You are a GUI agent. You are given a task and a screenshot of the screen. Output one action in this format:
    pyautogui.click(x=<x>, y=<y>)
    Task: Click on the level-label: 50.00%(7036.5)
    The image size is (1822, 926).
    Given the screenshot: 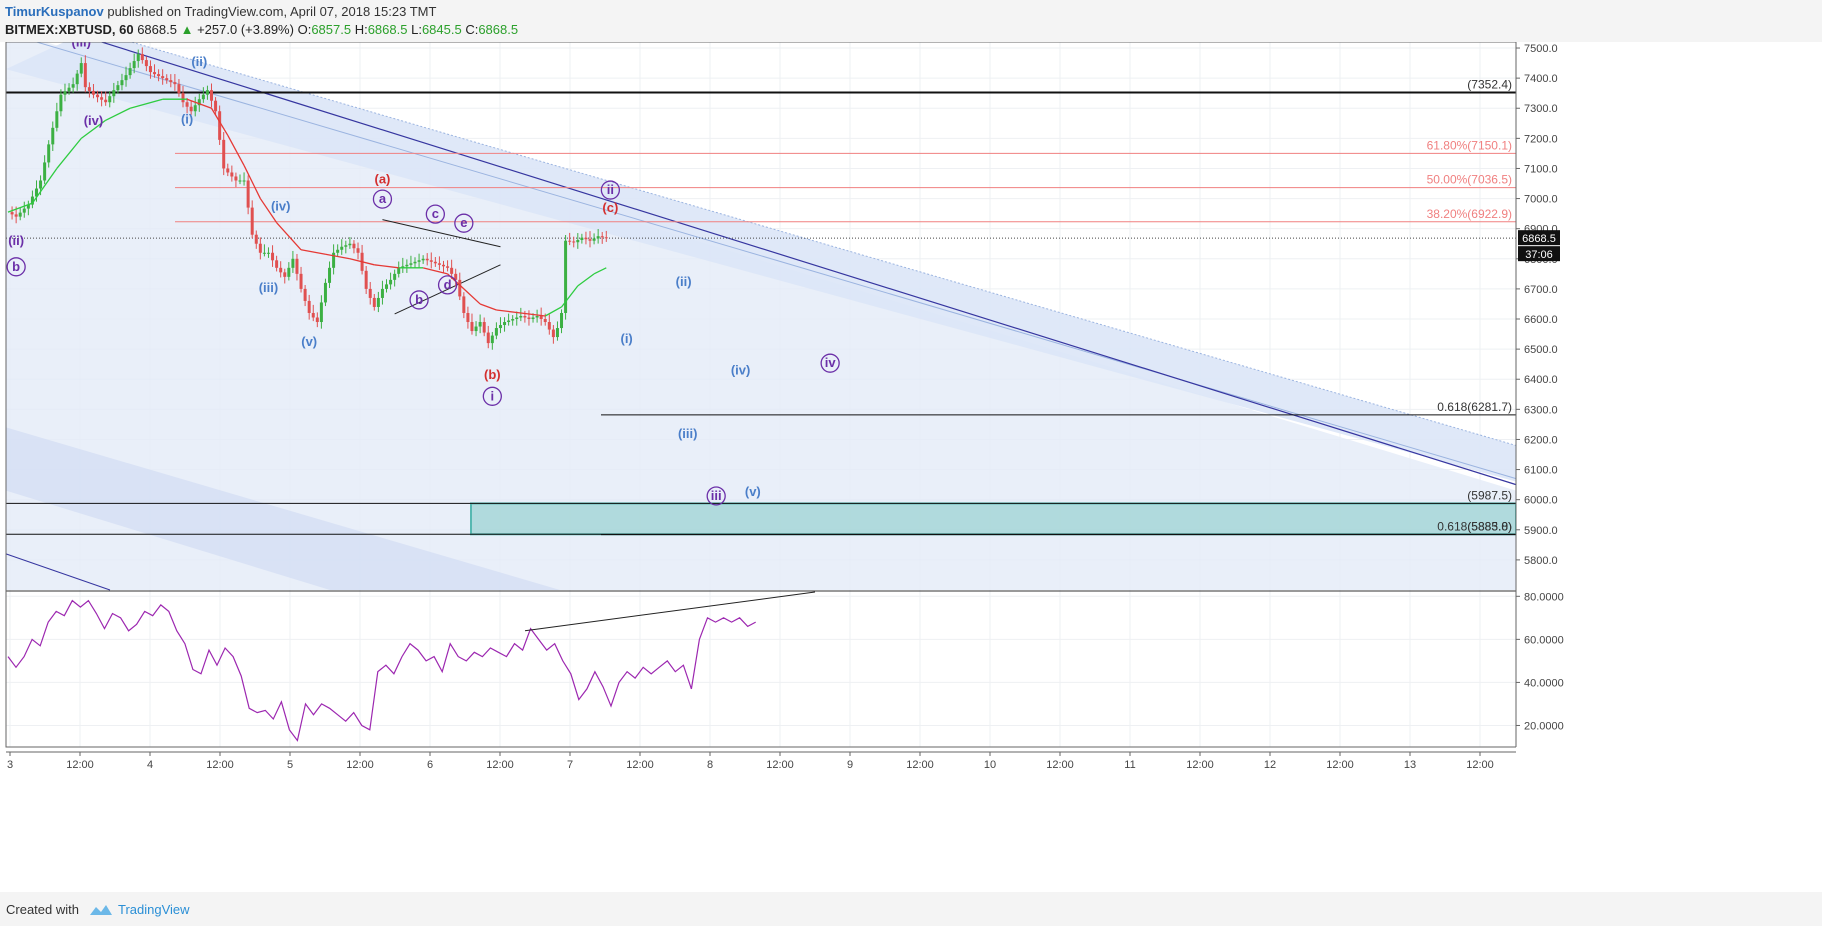 What is the action you would take?
    pyautogui.click(x=1469, y=180)
    